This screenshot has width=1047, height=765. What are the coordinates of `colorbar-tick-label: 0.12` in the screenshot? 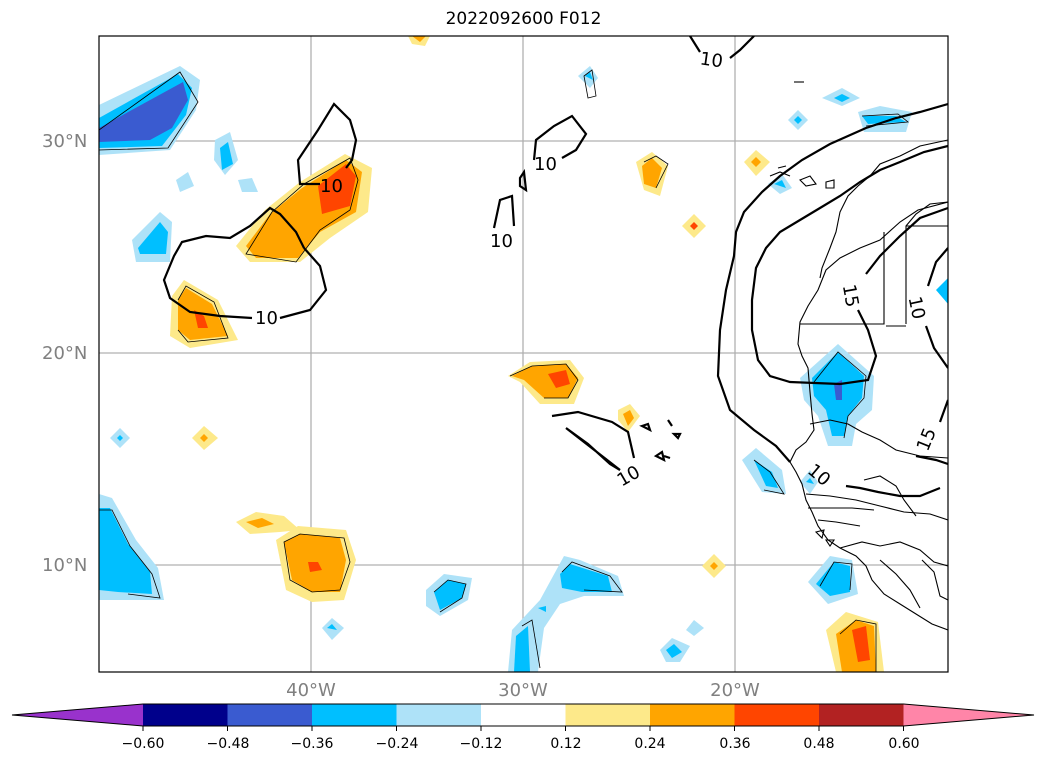 It's located at (566, 744).